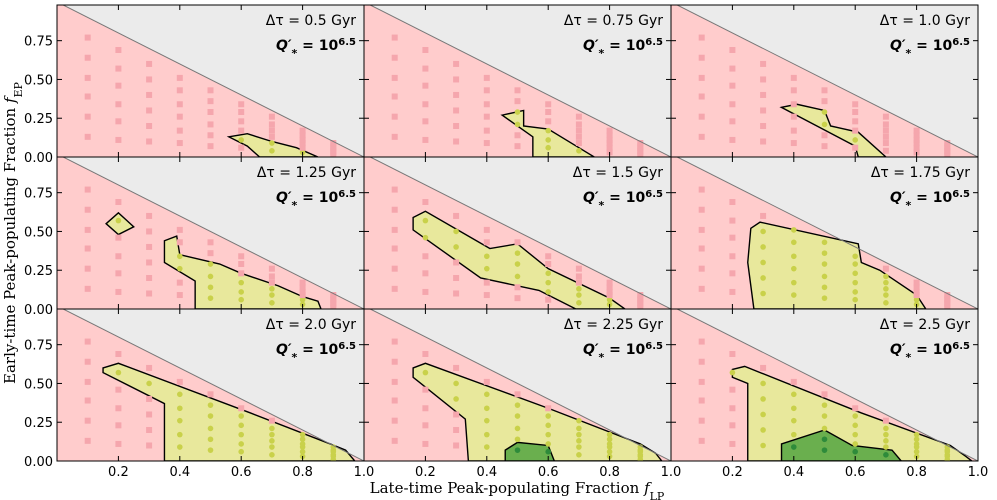 The image size is (997, 500). I want to click on contour-region, so click(530, 451).